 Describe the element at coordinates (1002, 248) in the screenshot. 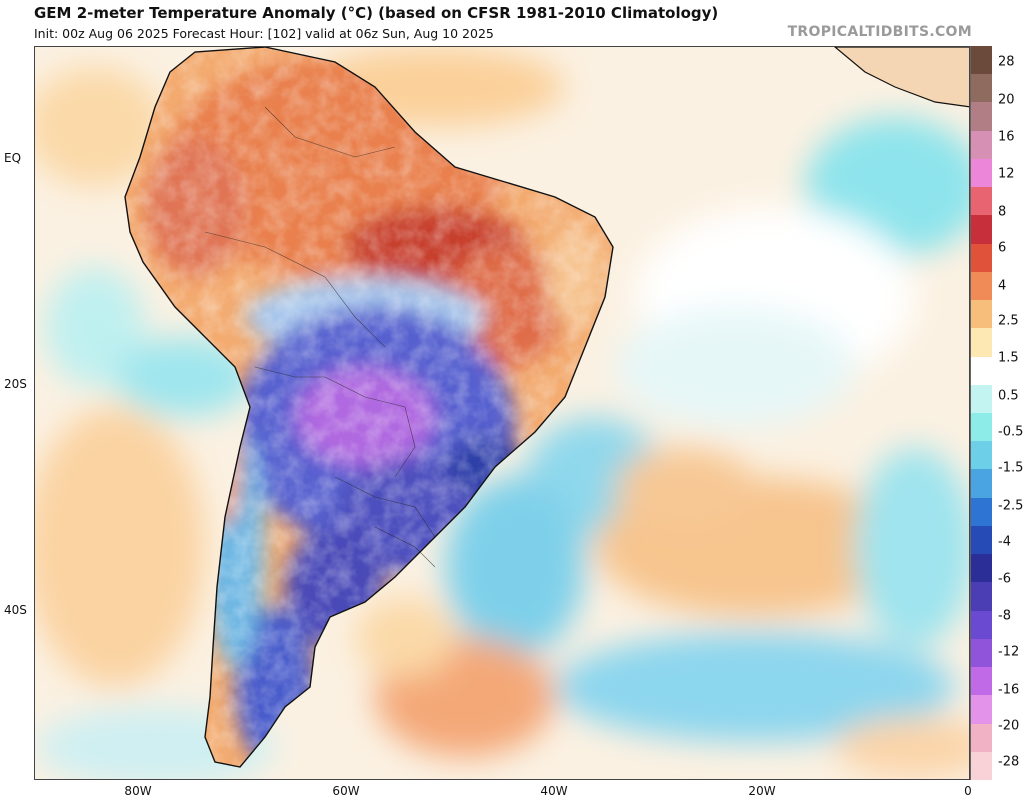

I see `colorbar-tick-label: 6` at that location.